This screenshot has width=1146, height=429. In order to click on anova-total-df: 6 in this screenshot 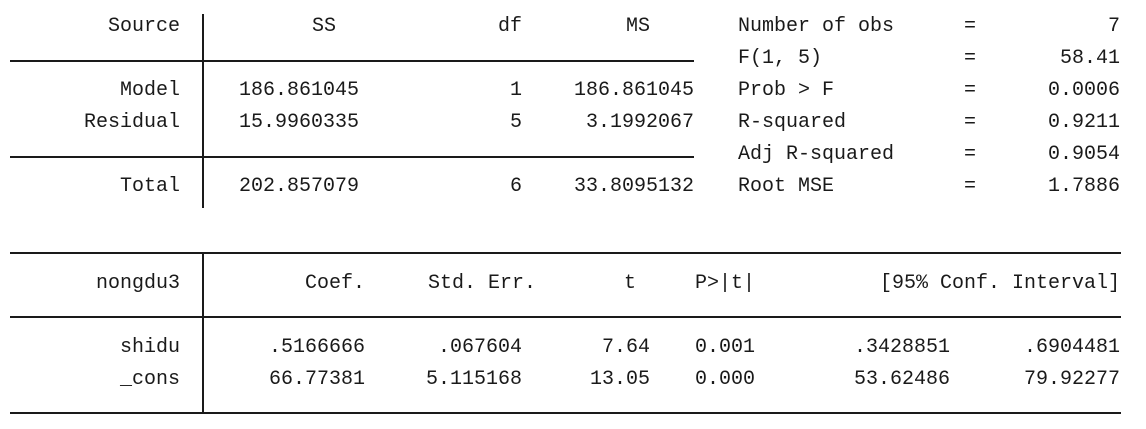, I will do `click(515, 186)`.